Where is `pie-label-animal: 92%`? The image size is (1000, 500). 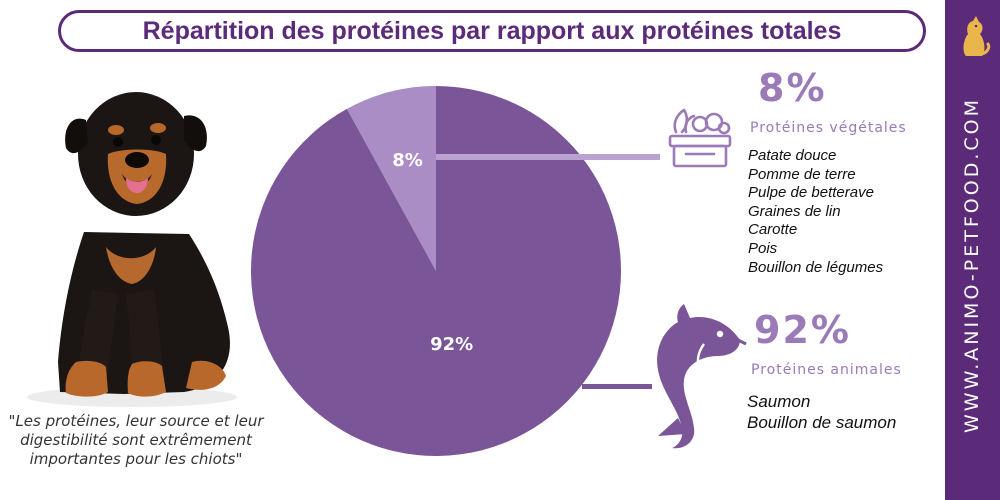
pie-label-animal: 92% is located at coordinates (451, 344).